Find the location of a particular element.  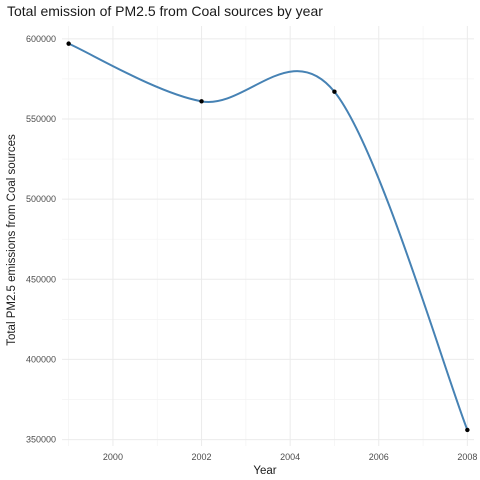

x-tick-label: 2008 is located at coordinates (467, 457).